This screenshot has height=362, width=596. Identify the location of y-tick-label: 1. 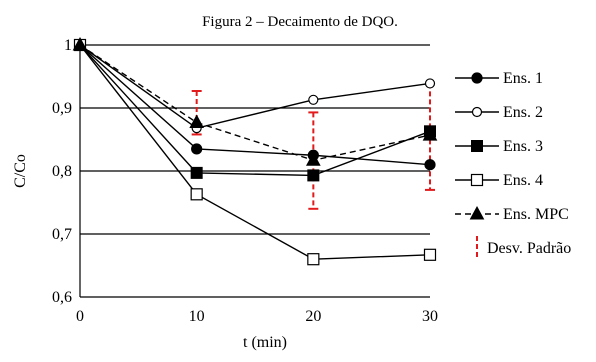
(68, 45).